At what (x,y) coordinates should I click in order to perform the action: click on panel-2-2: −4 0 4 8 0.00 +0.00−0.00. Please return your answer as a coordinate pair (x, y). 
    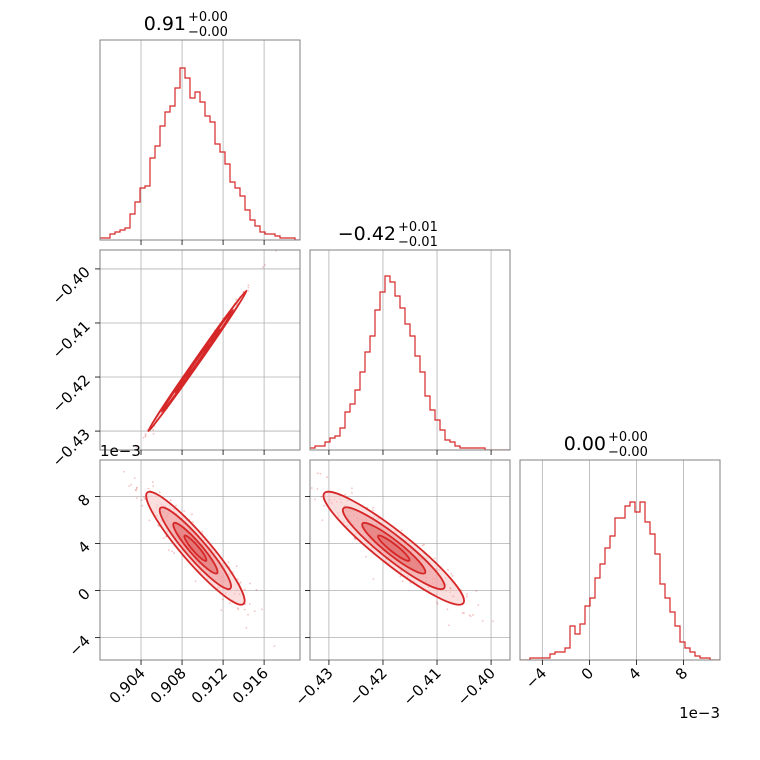
    Looking at the image, I should click on (620, 561).